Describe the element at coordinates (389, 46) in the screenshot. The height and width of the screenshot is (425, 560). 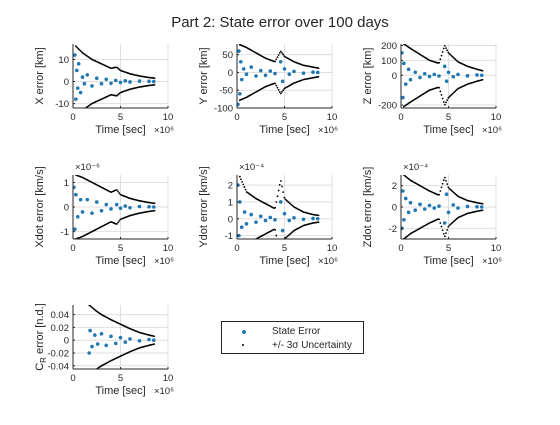
I see `y-tick-label: 200` at that location.